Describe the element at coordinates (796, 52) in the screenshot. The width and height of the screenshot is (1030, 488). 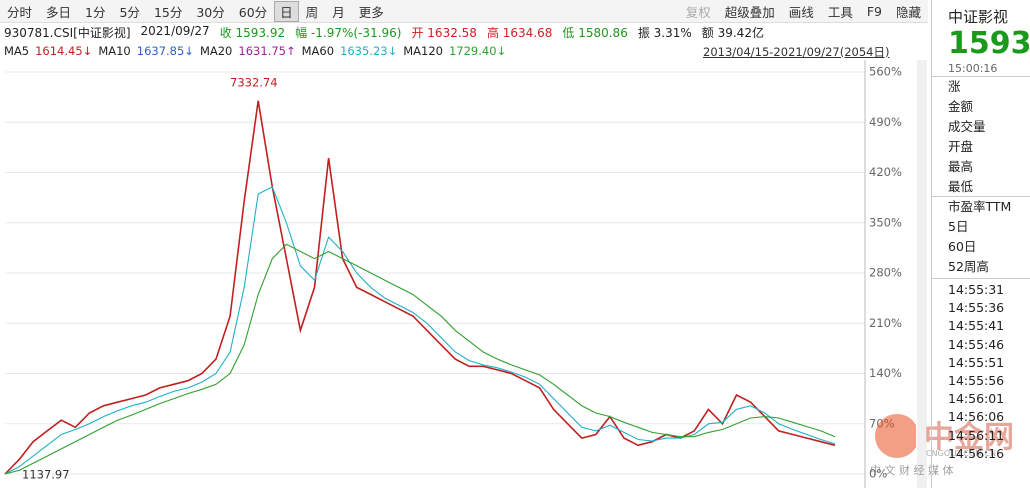
I see `date-range: 2013/04/15-2021/09/27(2054日)` at that location.